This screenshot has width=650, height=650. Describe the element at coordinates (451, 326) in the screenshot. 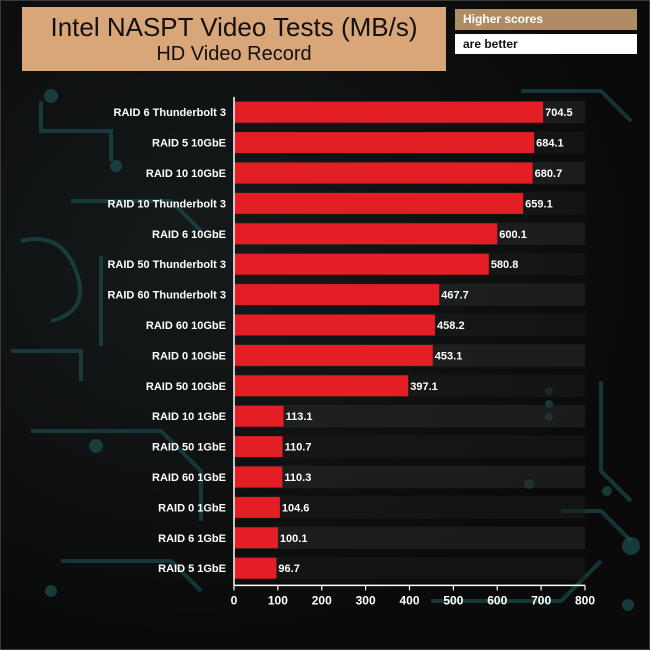

I see `value-label: 458.2` at that location.